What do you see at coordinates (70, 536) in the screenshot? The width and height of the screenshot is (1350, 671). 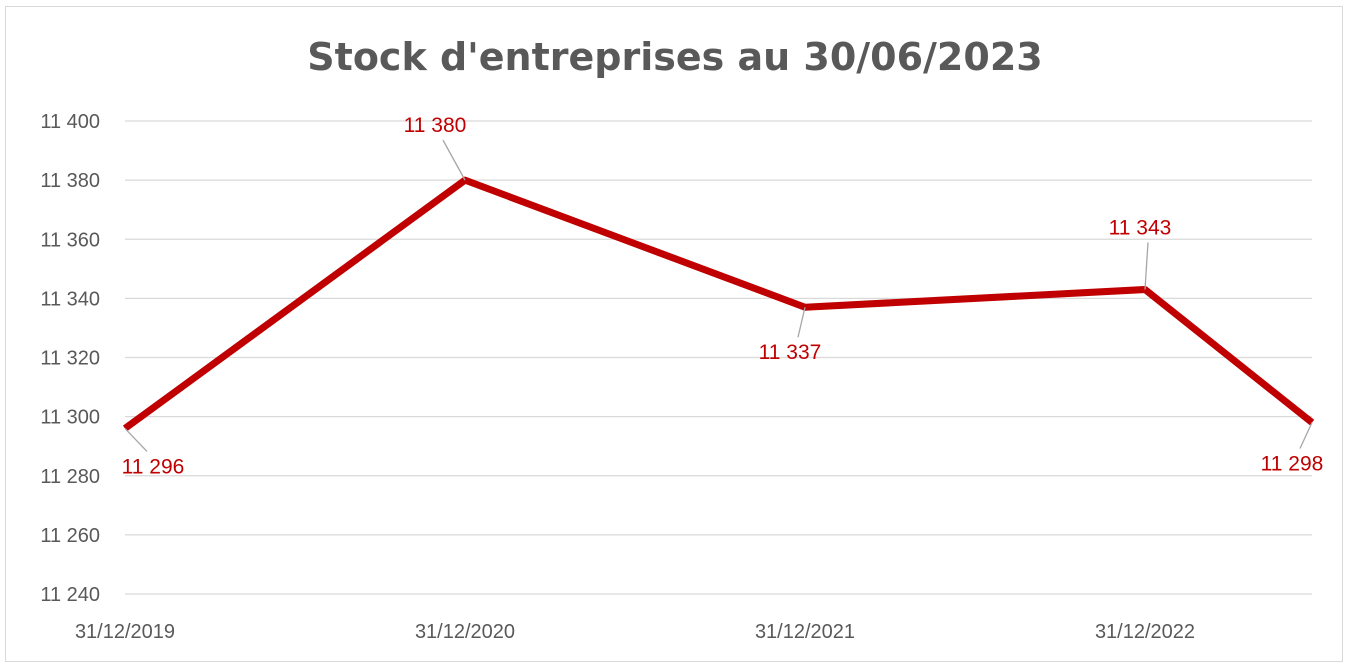 I see `y-tick-label: 11 260` at bounding box center [70, 536].